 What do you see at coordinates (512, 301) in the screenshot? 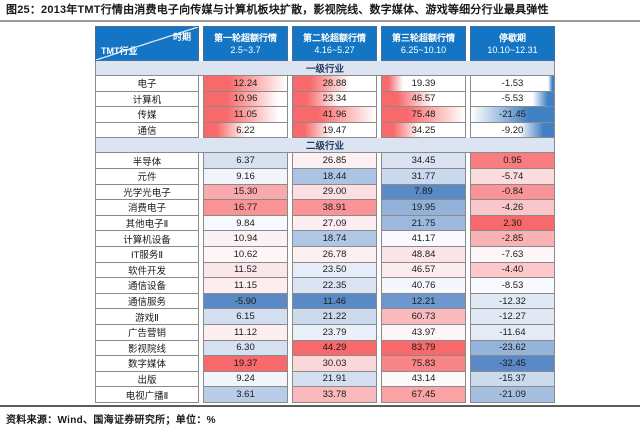
I see `value-cell: -12.32` at bounding box center [512, 301].